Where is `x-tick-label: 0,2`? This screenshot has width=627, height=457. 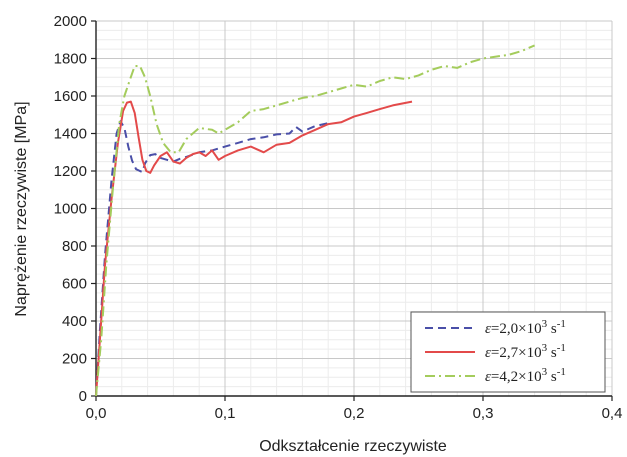
x-tick-label: 0,2 is located at coordinates (354, 413).